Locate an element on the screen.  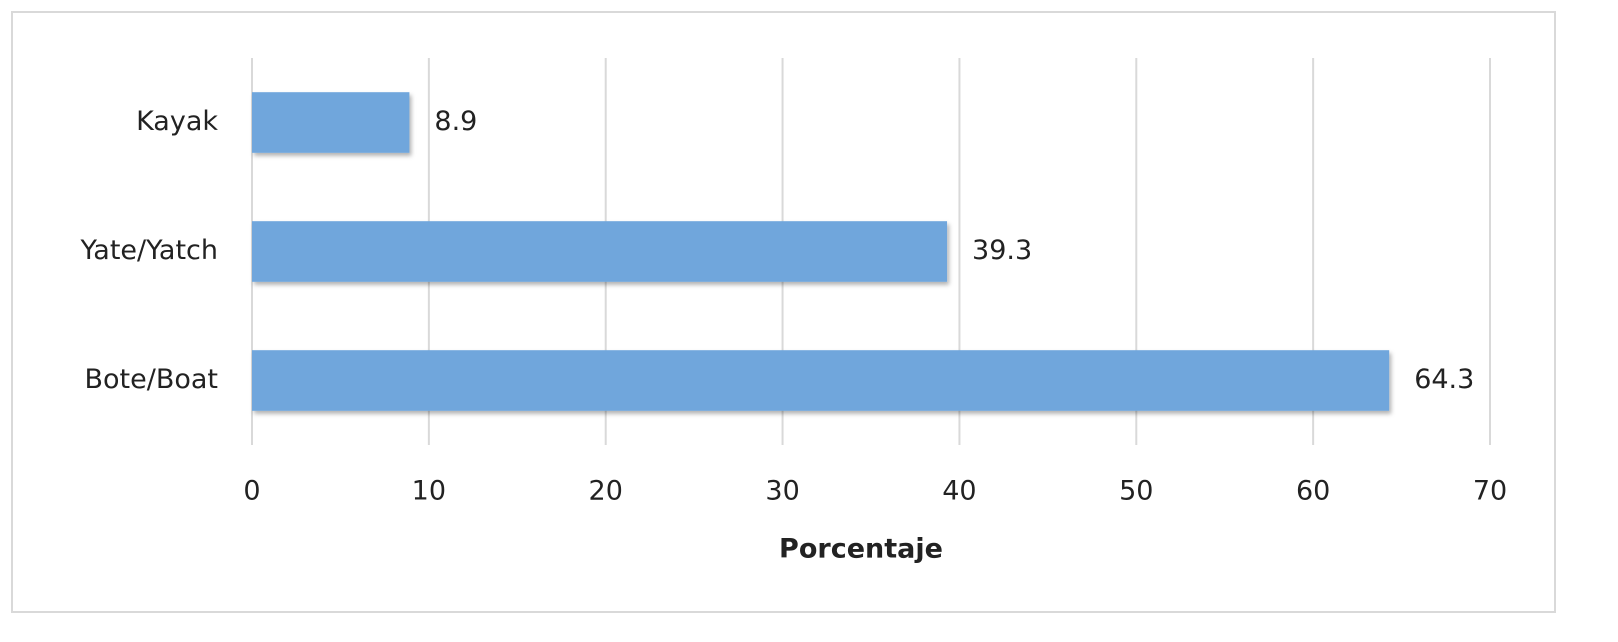
x-tick-label: 70 is located at coordinates (1490, 491).